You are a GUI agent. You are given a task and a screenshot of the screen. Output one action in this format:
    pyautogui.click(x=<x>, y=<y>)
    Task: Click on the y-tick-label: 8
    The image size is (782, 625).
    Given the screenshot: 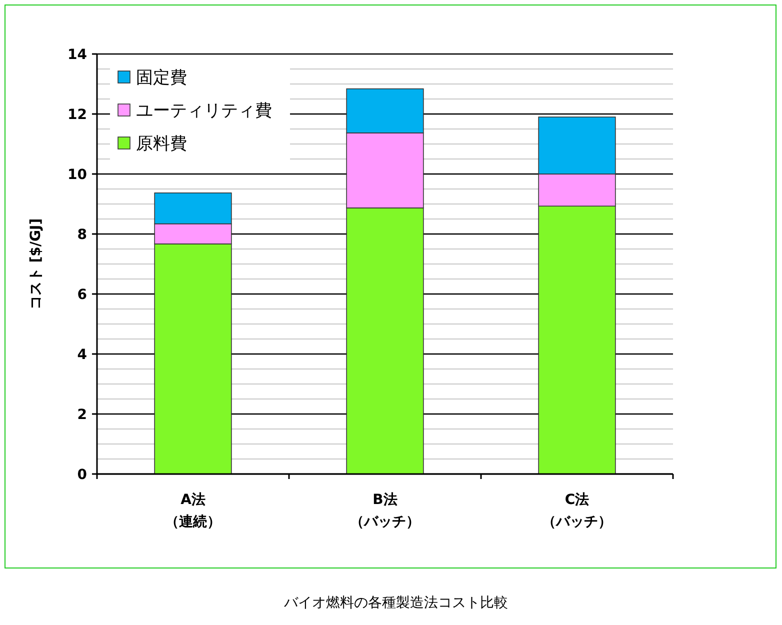 What is the action you would take?
    pyautogui.click(x=82, y=234)
    